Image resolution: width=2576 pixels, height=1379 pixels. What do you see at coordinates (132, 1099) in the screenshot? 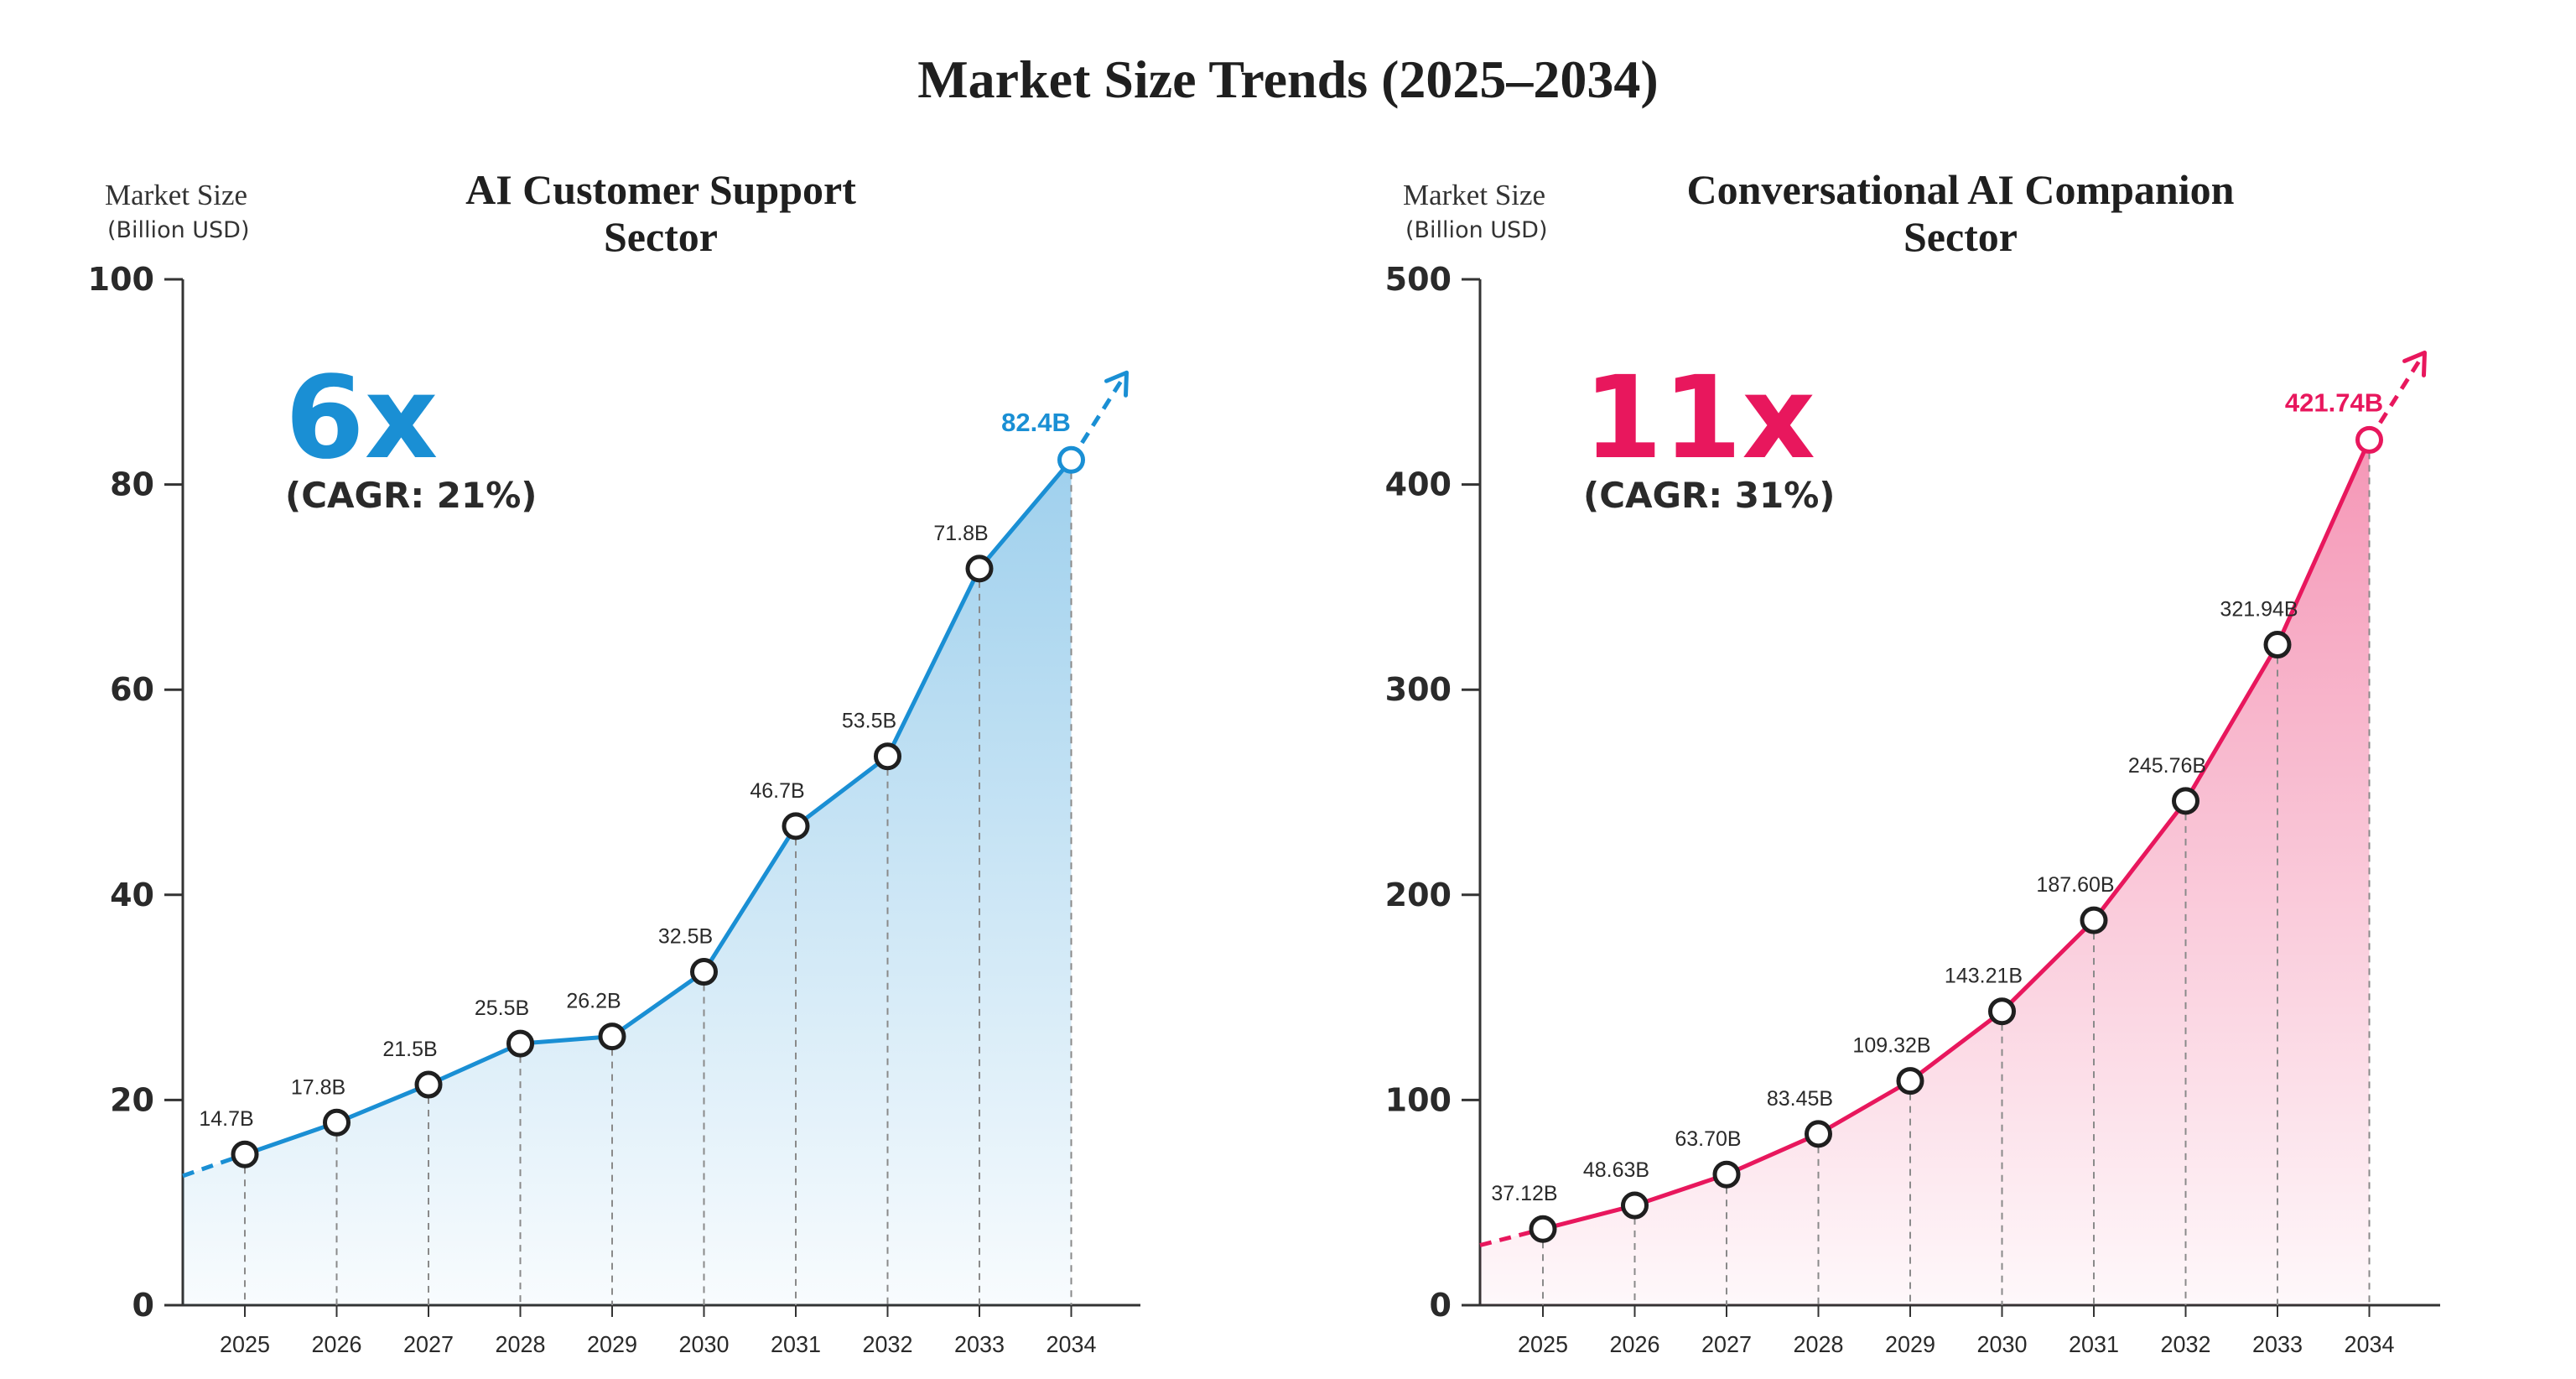
I see `y-tick-label: 20` at bounding box center [132, 1099].